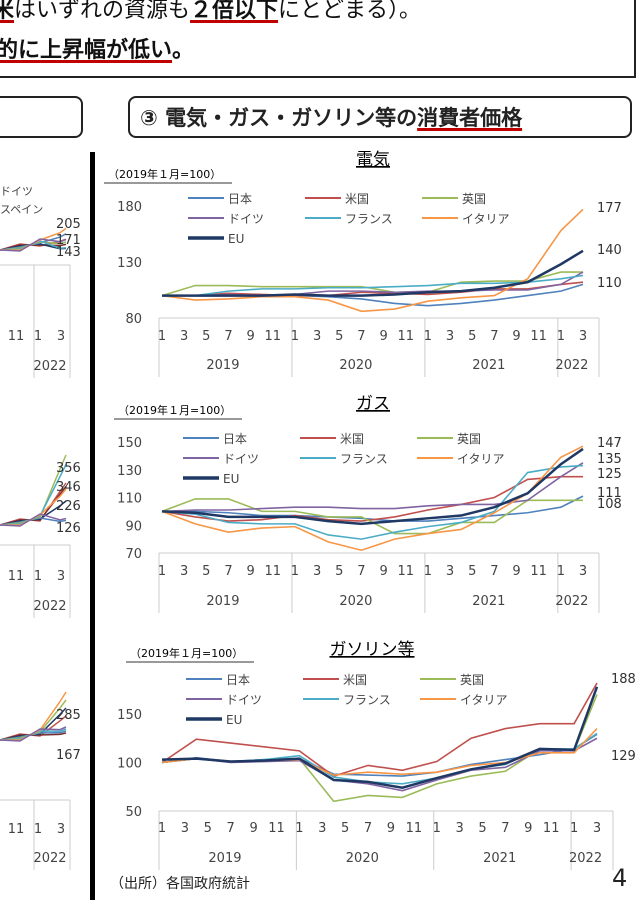 The image size is (644, 901). What do you see at coordinates (609, 504) in the screenshot?
I see `end-value-label: 108` at bounding box center [609, 504].